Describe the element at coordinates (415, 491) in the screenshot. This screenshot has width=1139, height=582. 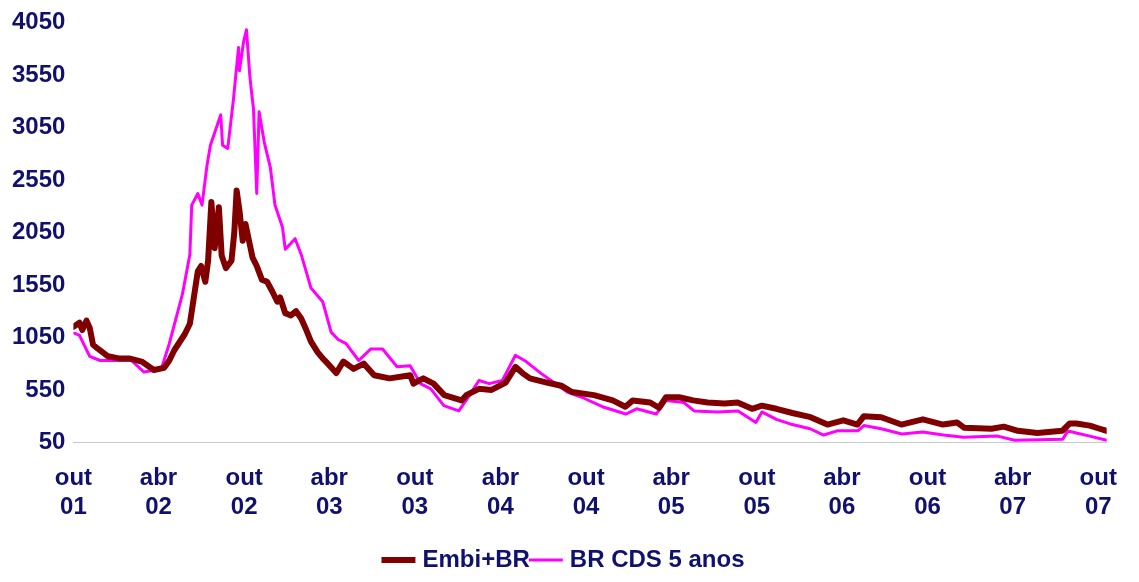
I see `x-tick-label: out 03` at that location.